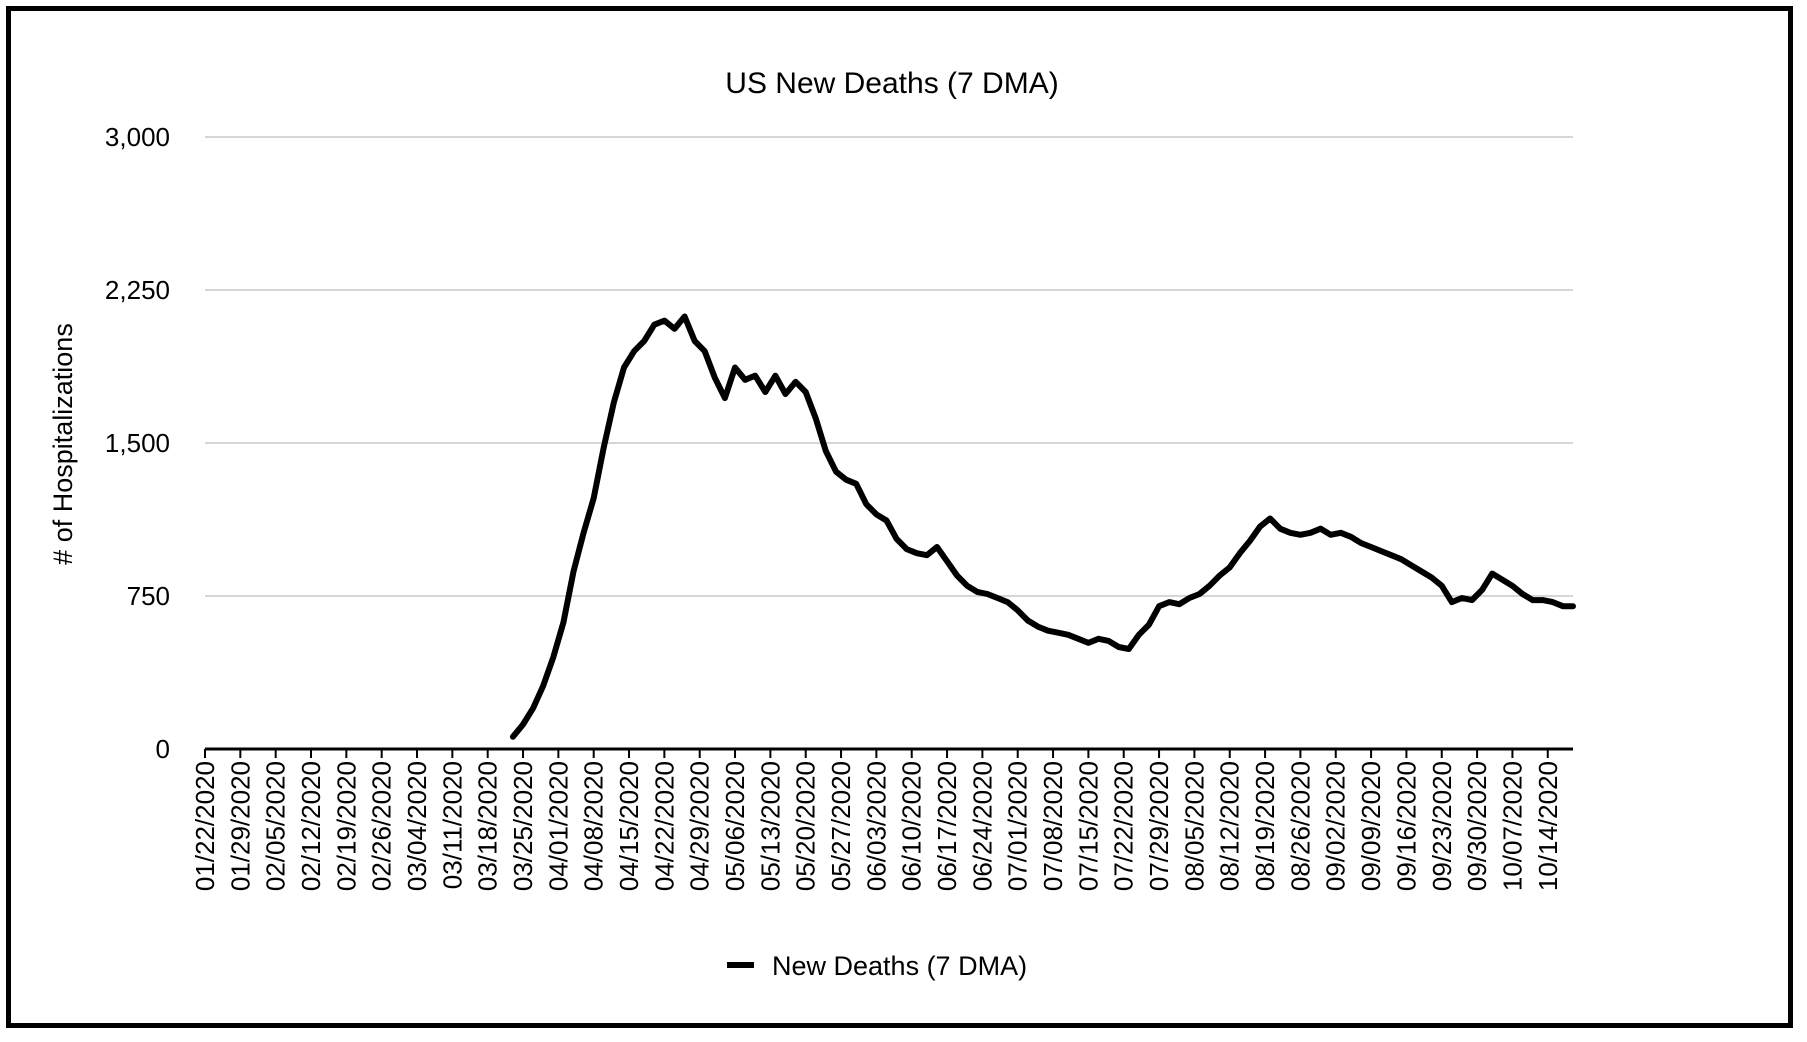 The width and height of the screenshot is (1807, 1042). What do you see at coordinates (452, 825) in the screenshot?
I see `x-tick-label: 03/11/2020` at bounding box center [452, 825].